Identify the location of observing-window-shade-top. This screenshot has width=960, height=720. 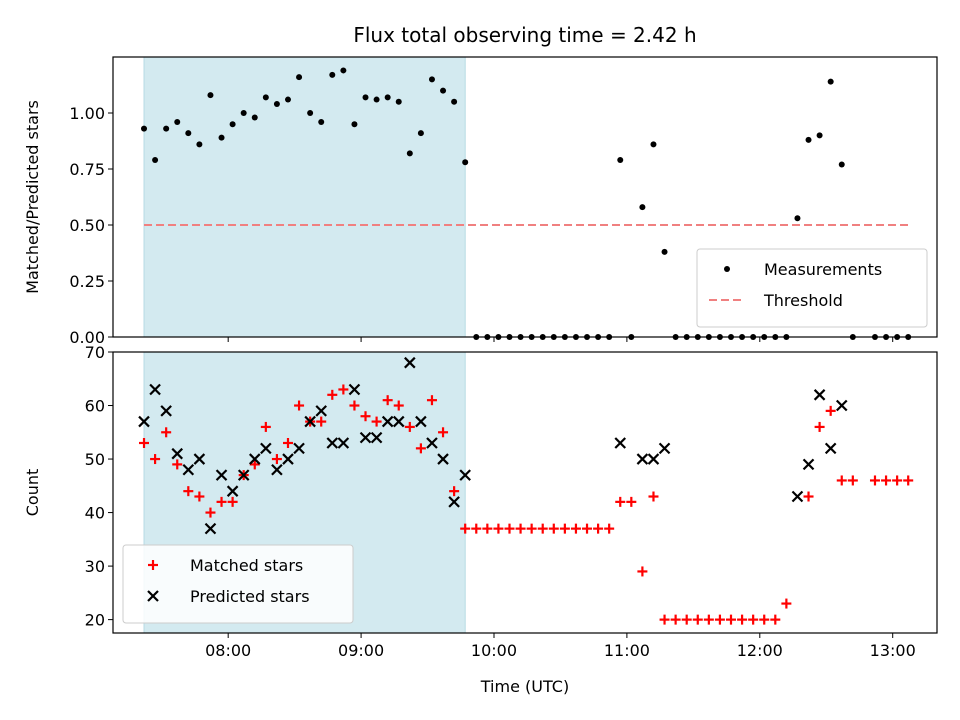
(304, 197).